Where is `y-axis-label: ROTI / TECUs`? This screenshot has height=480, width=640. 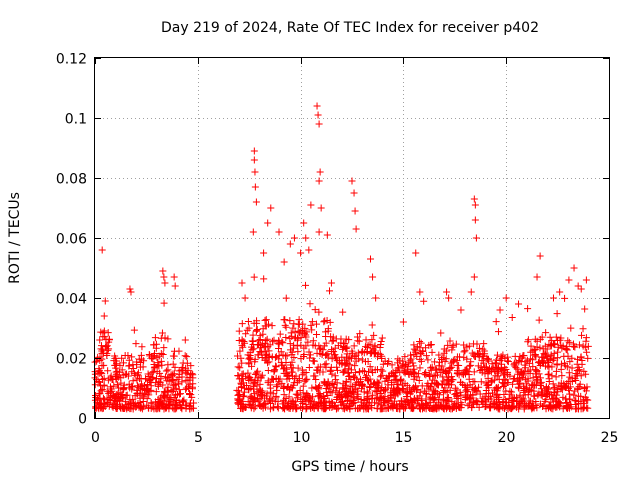
y-axis-label: ROTI / TECUs is located at coordinates (15, 238).